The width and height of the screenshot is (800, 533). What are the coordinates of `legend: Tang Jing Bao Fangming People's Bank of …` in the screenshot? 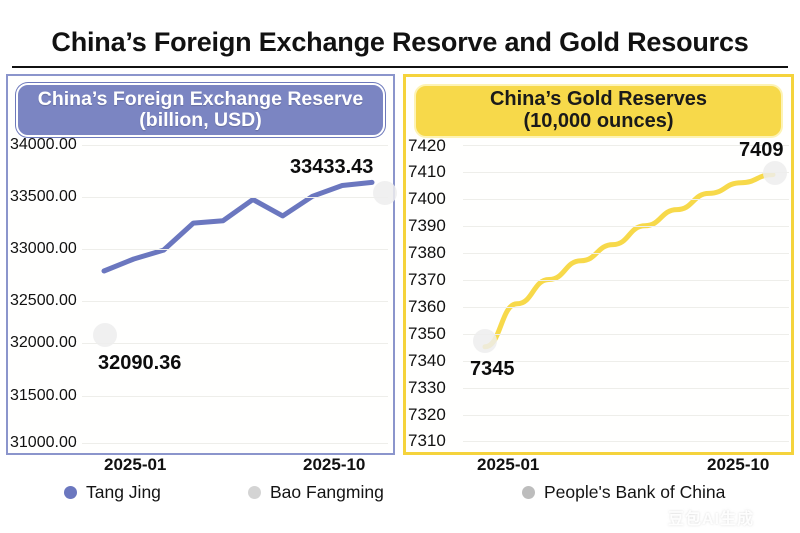 It's located at (400, 495).